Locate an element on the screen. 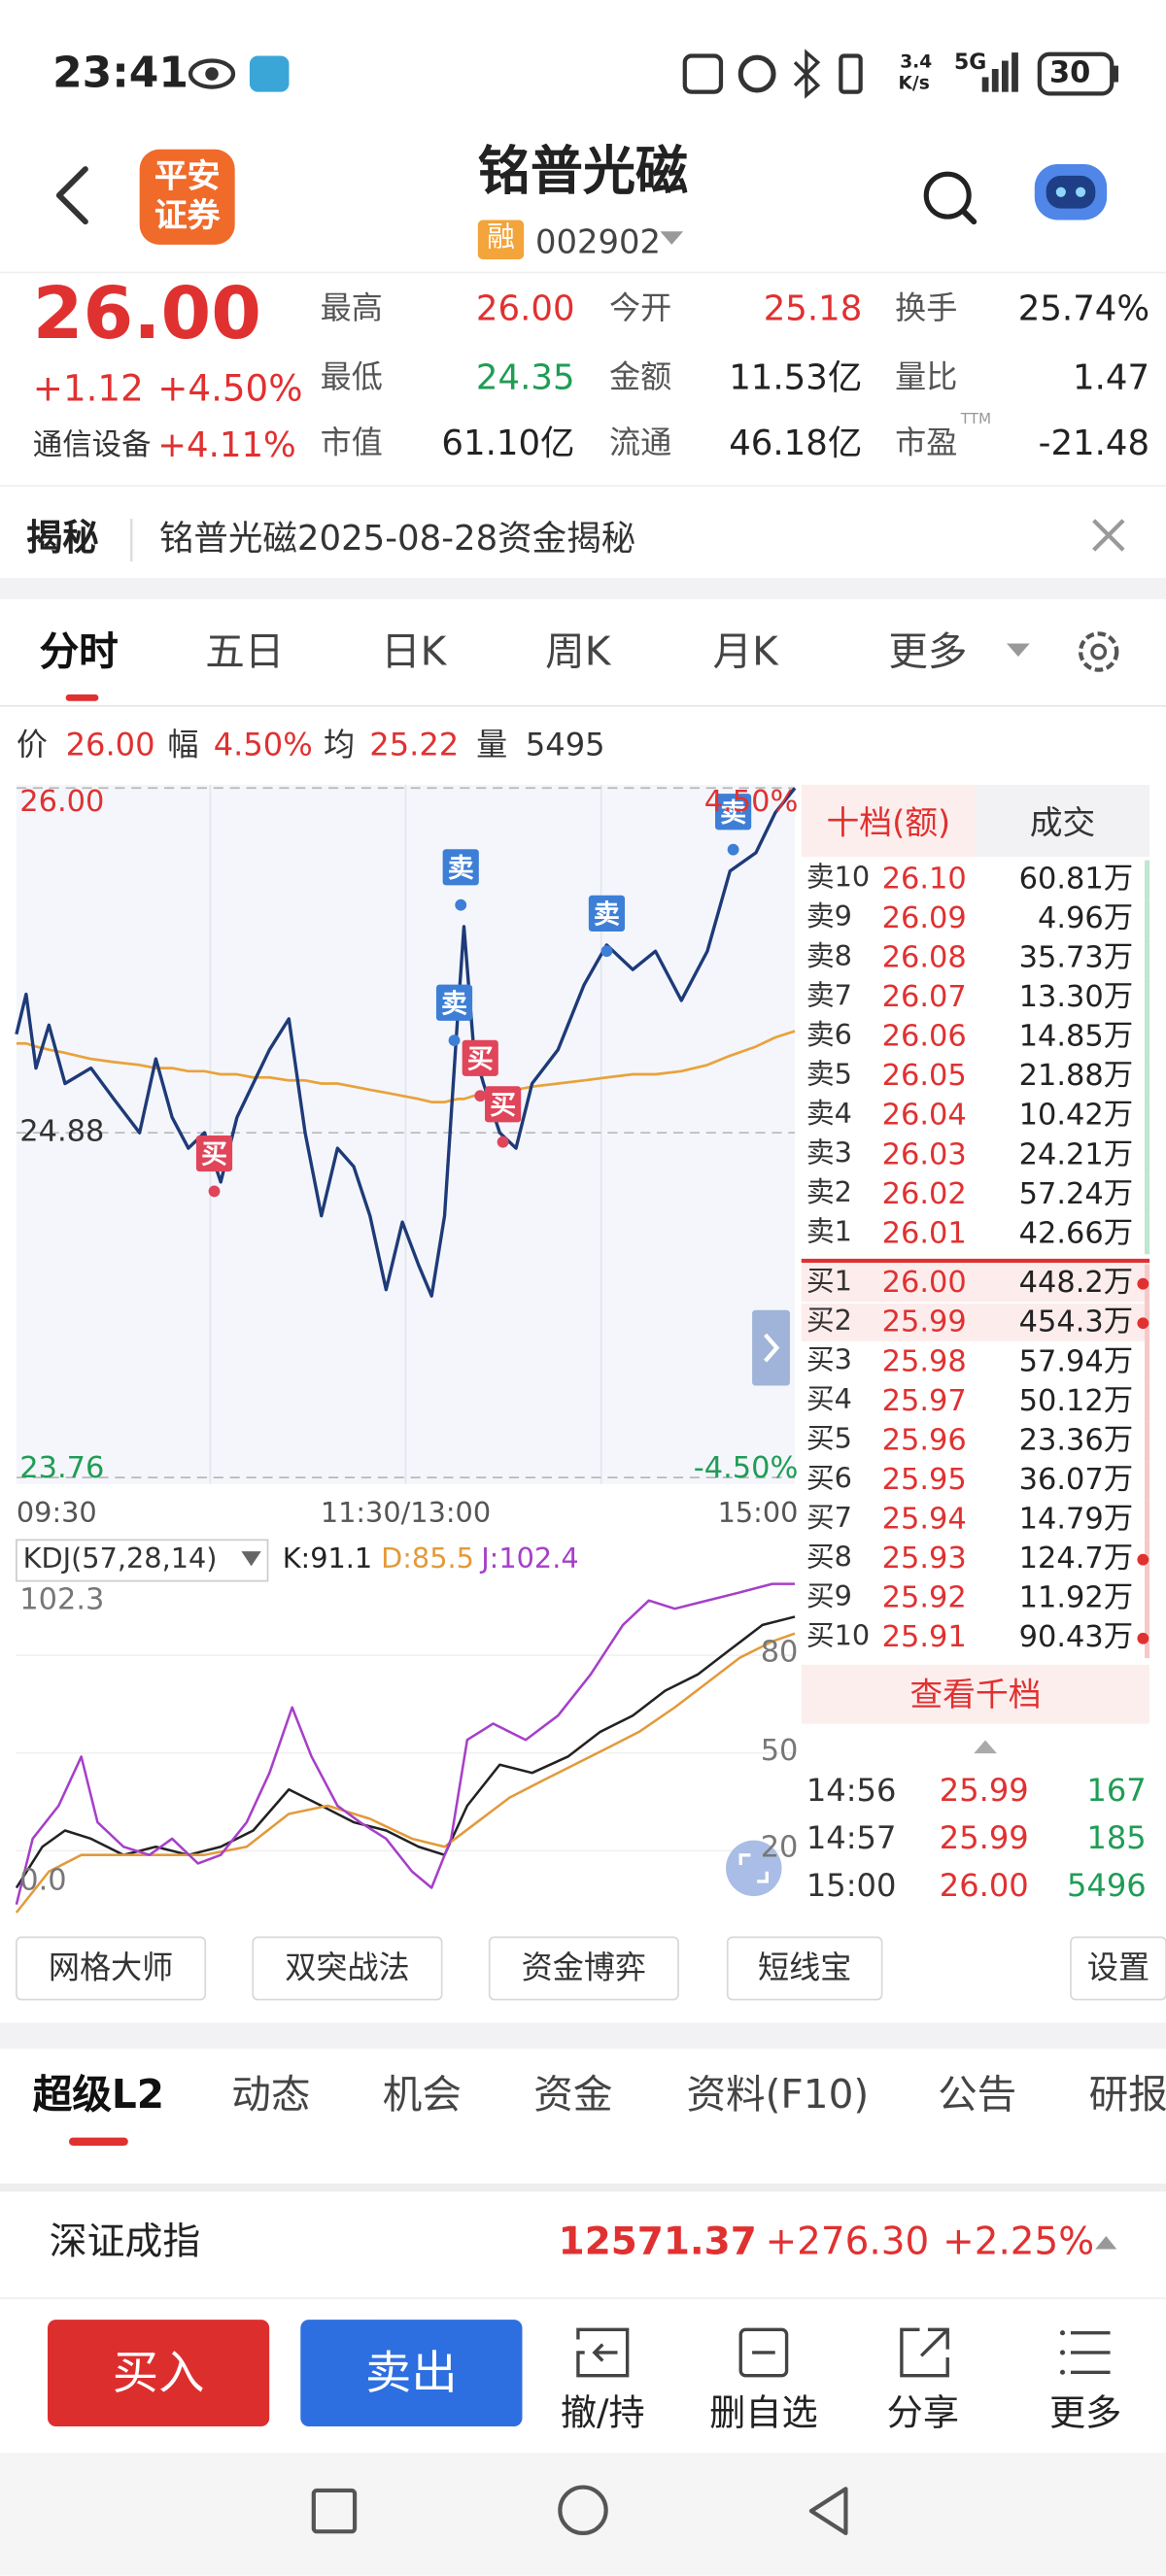 This screenshot has height=2576, width=1166. tool-button: 双突战法 is located at coordinates (347, 1968).